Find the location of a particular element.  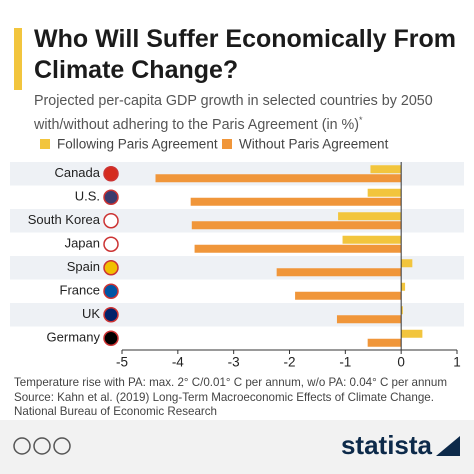

x-tick-label: -1 is located at coordinates (345, 362).